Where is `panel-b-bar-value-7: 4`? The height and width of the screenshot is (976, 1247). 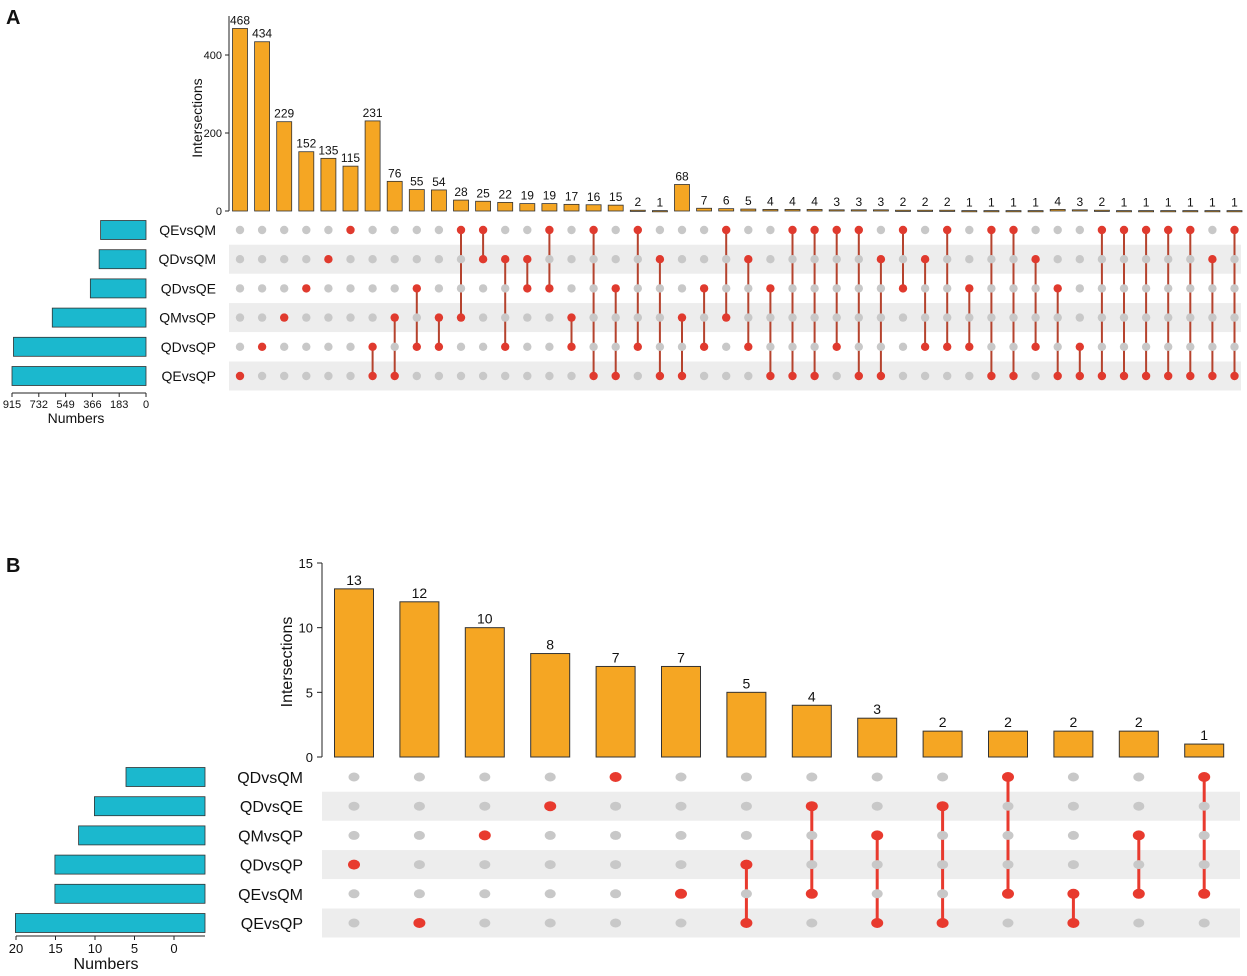 panel-b-bar-value-7: 4 is located at coordinates (812, 696).